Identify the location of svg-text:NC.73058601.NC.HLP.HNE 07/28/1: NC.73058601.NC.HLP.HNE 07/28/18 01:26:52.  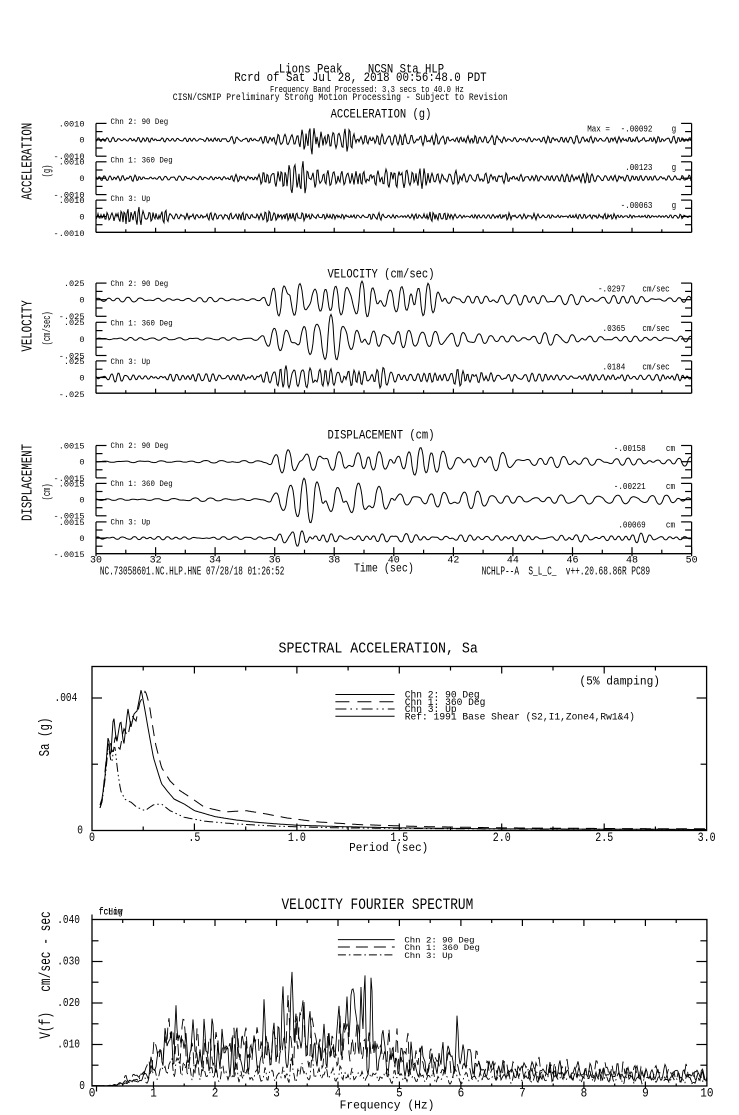
(192, 571).